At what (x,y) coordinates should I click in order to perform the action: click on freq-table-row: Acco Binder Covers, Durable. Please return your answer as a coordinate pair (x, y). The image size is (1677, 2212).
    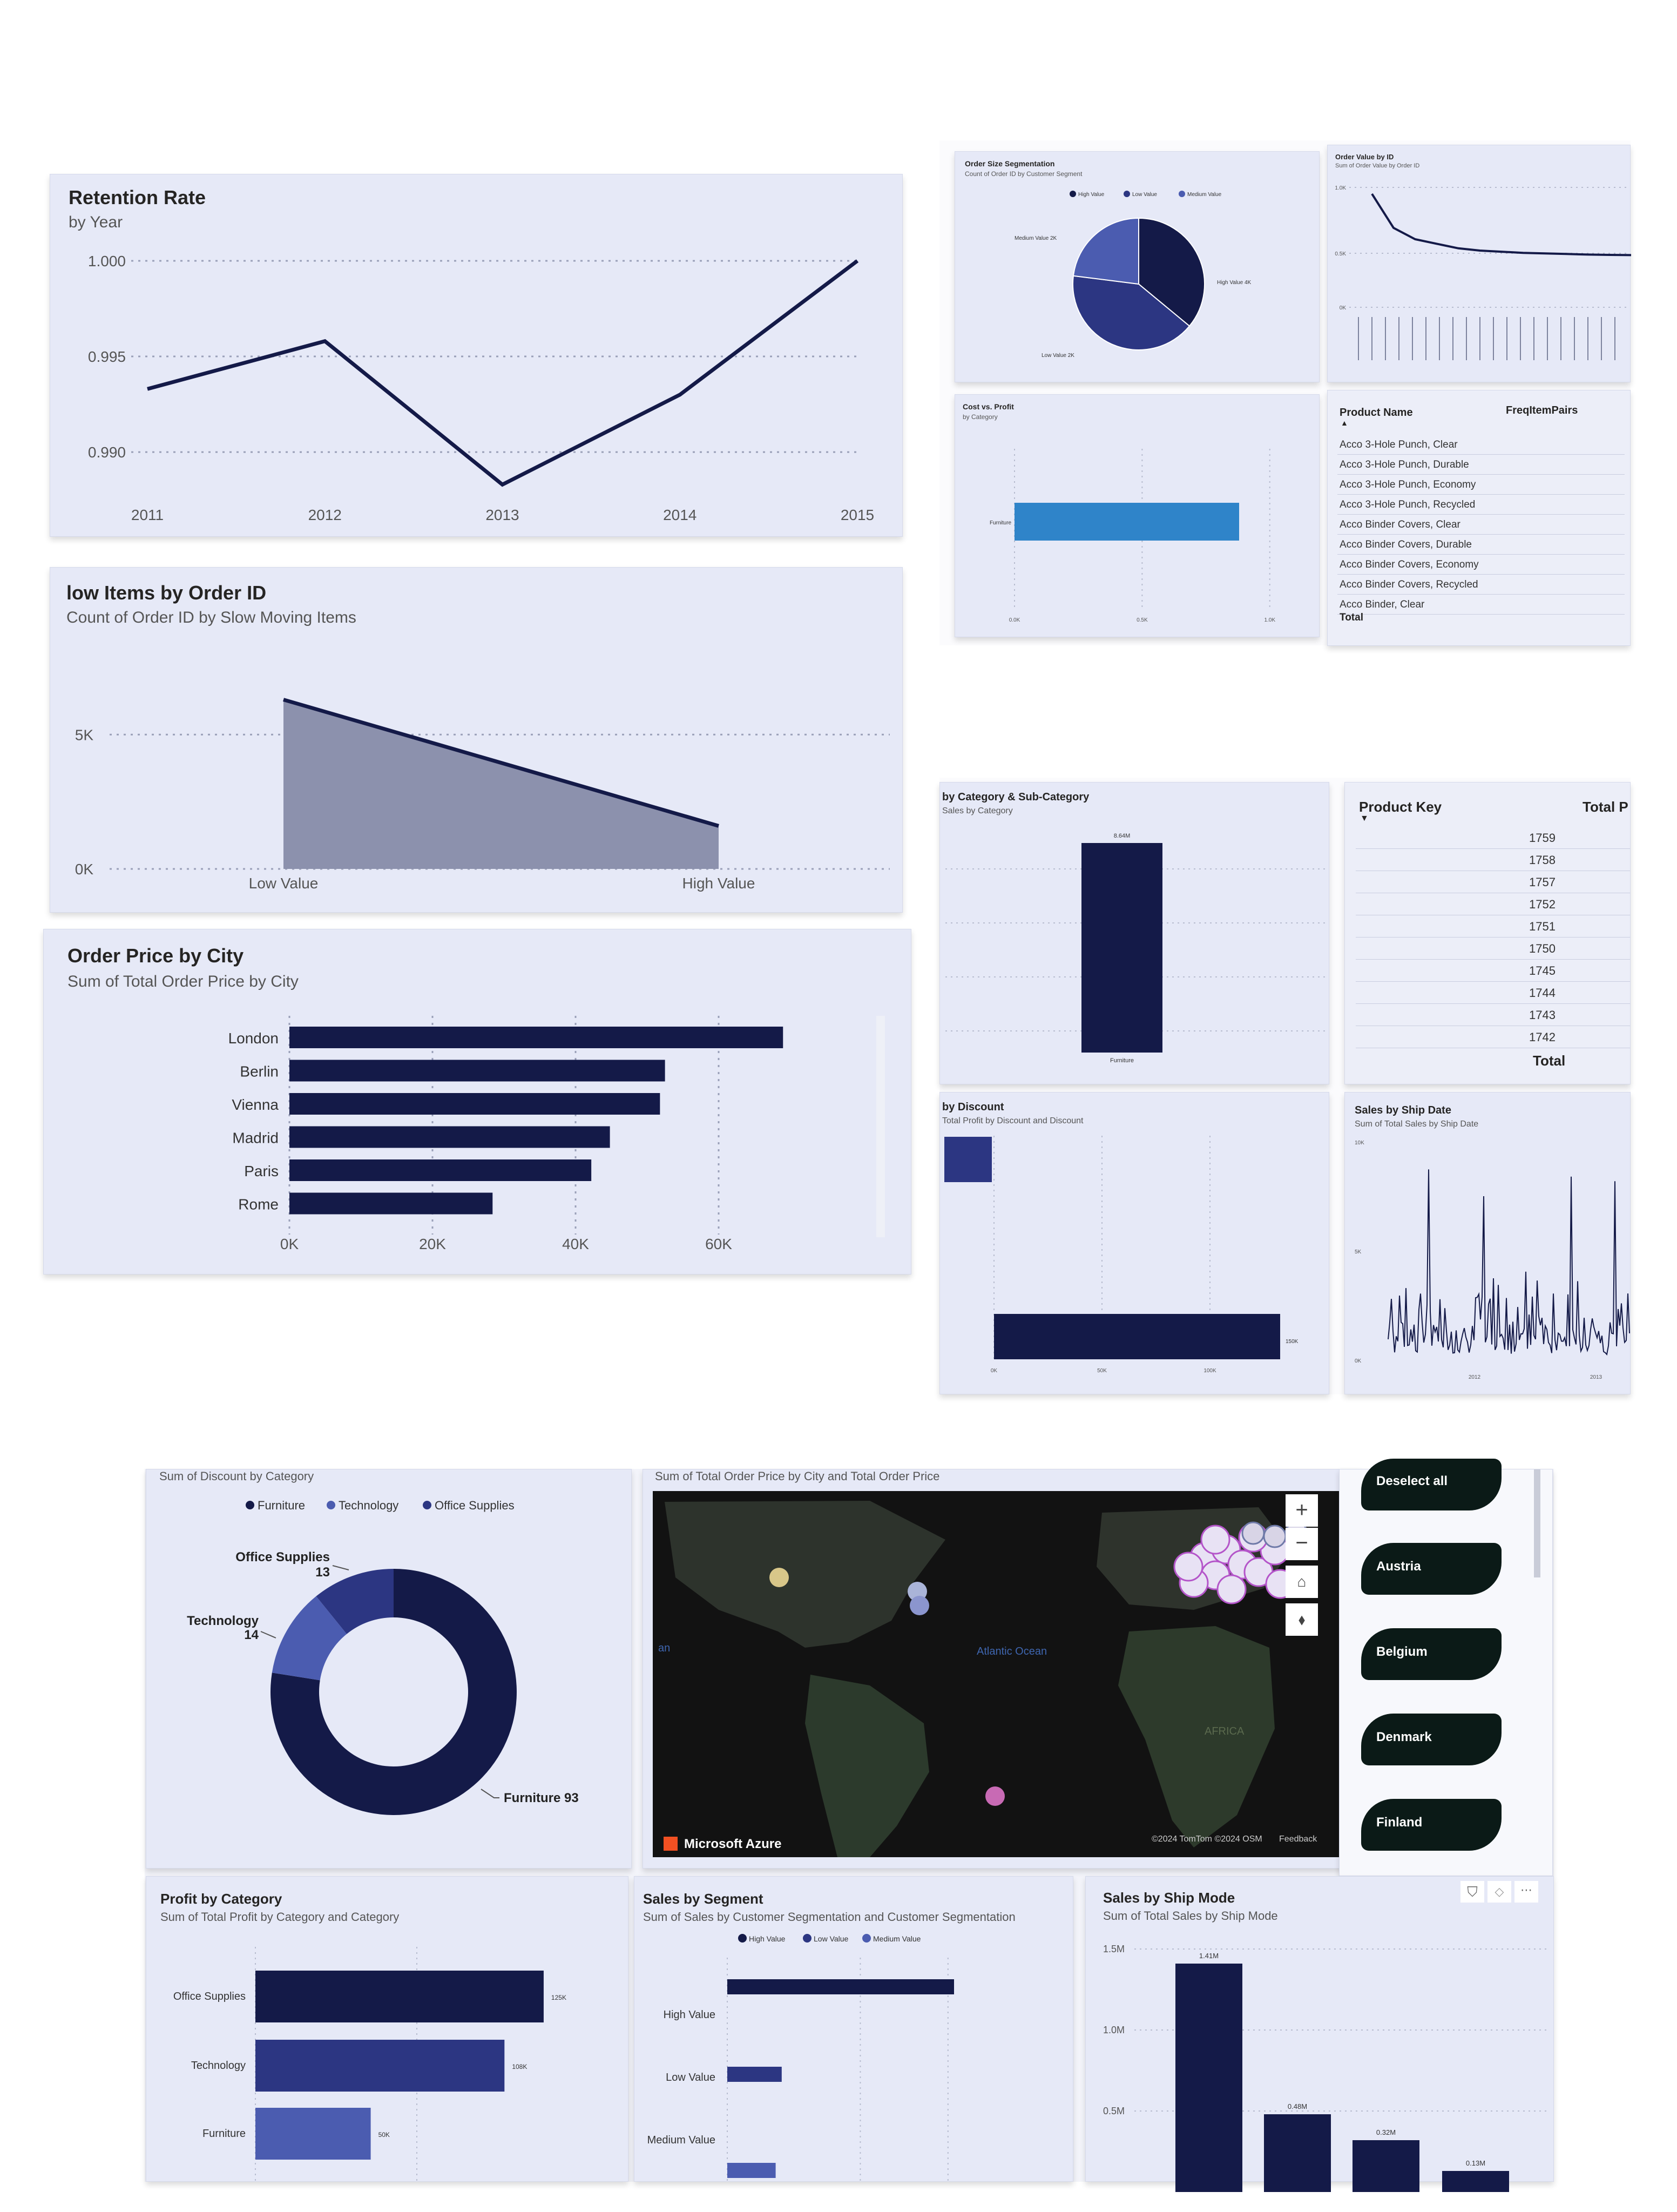
    Looking at the image, I should click on (1406, 544).